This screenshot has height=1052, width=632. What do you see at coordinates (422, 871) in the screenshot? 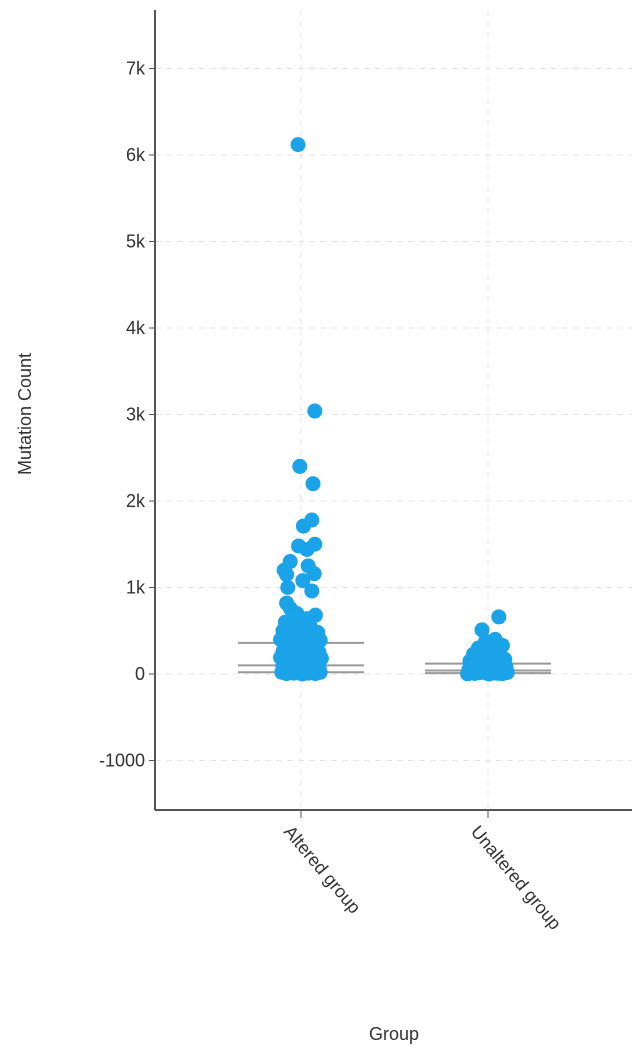
I see `x-axis-ticks: Altered group Unaltered group` at bounding box center [422, 871].